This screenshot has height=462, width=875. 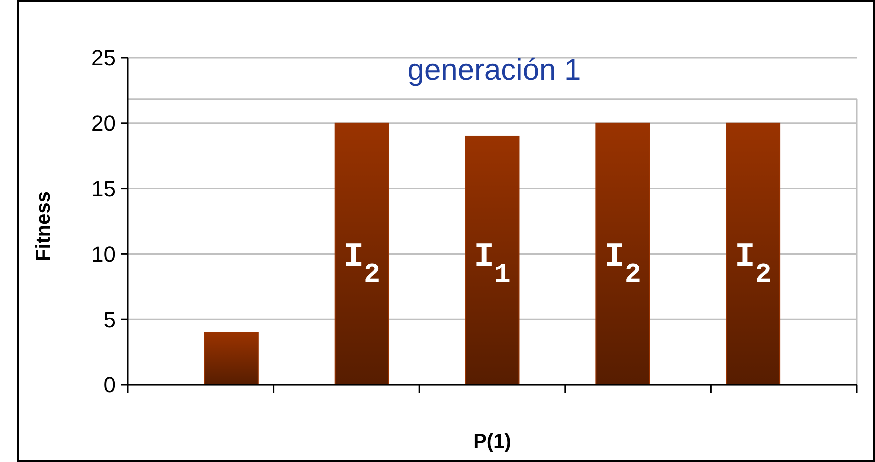 What do you see at coordinates (104, 123) in the screenshot?
I see `y-tick-label: 20` at bounding box center [104, 123].